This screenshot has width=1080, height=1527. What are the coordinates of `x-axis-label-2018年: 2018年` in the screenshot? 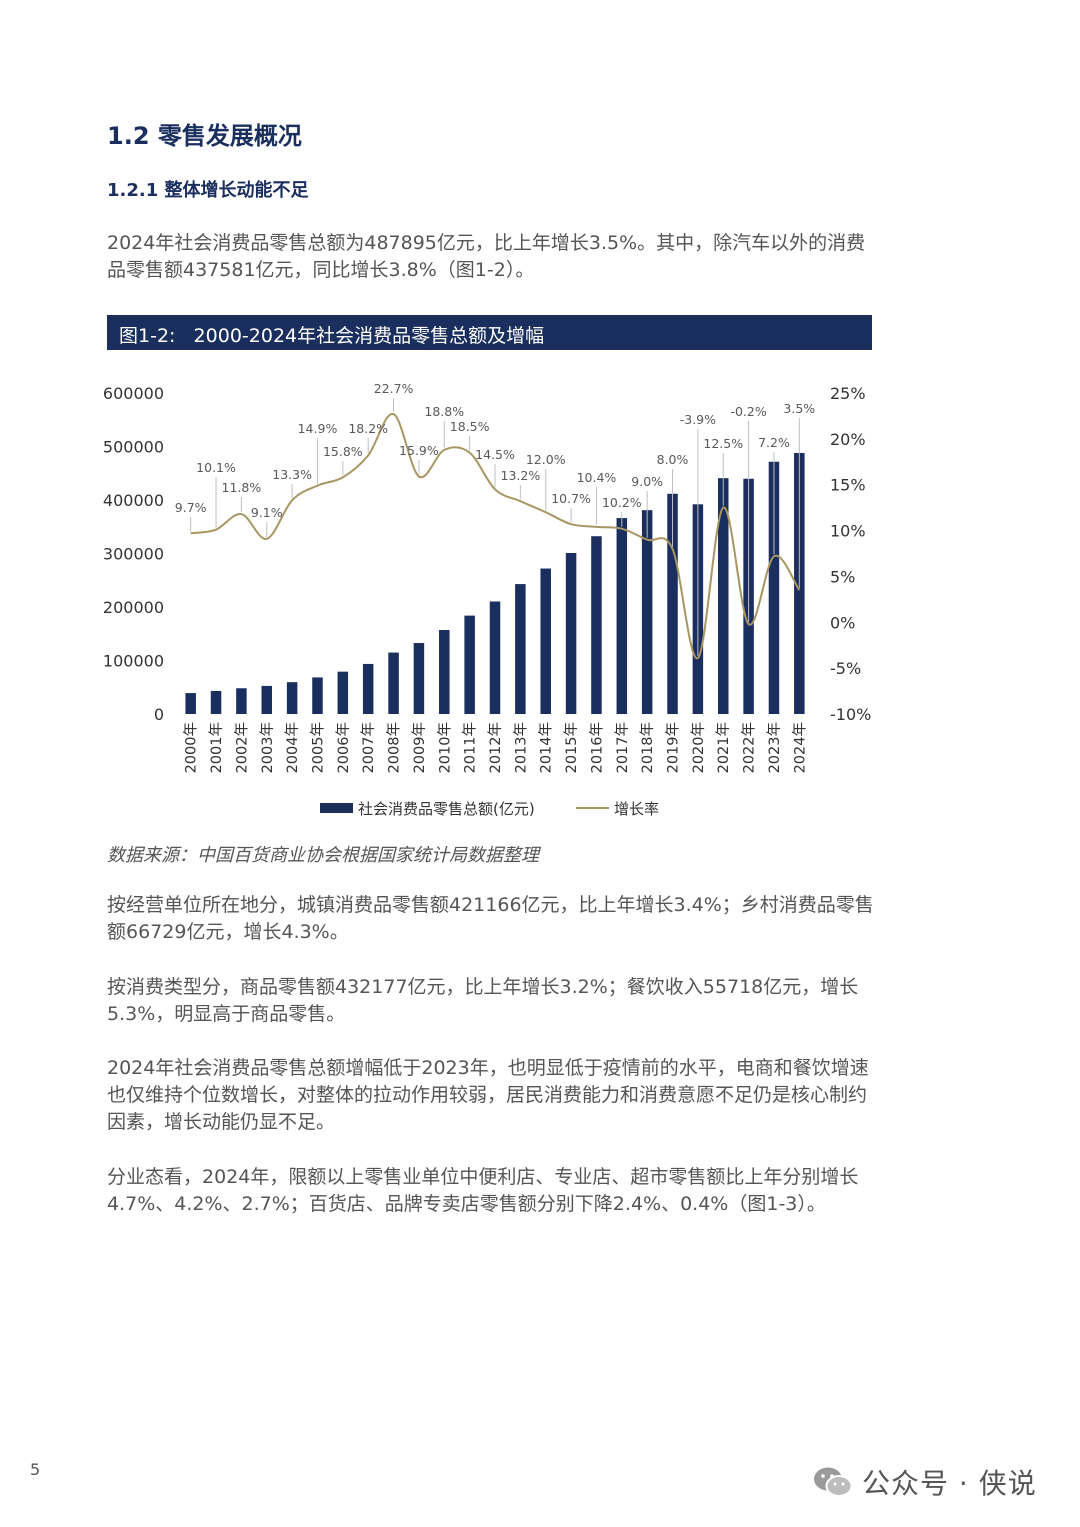 It's located at (647, 747).